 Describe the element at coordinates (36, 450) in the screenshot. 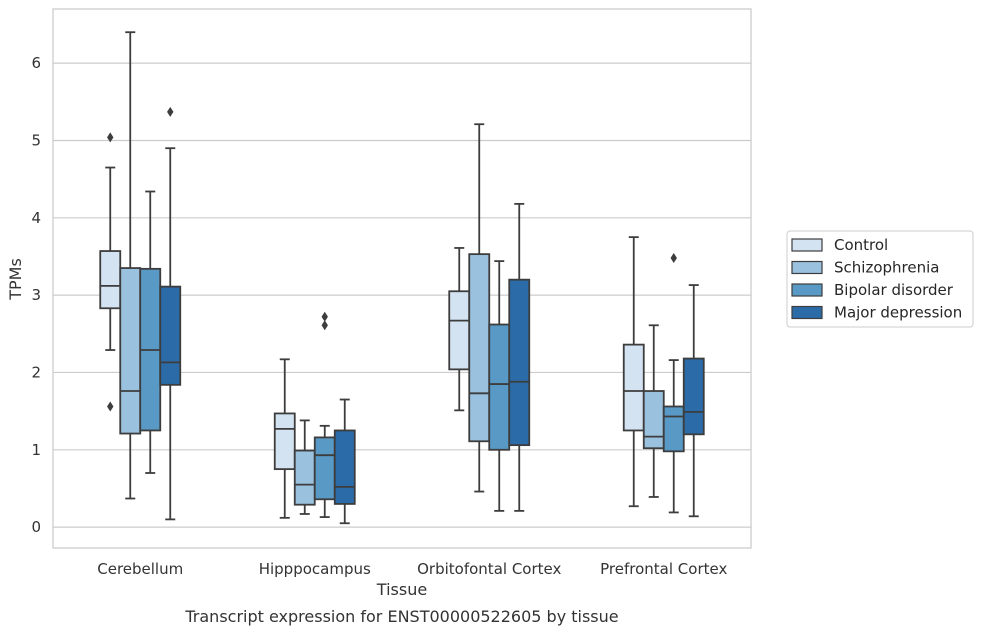

I see `y-tick-label: 1` at that location.